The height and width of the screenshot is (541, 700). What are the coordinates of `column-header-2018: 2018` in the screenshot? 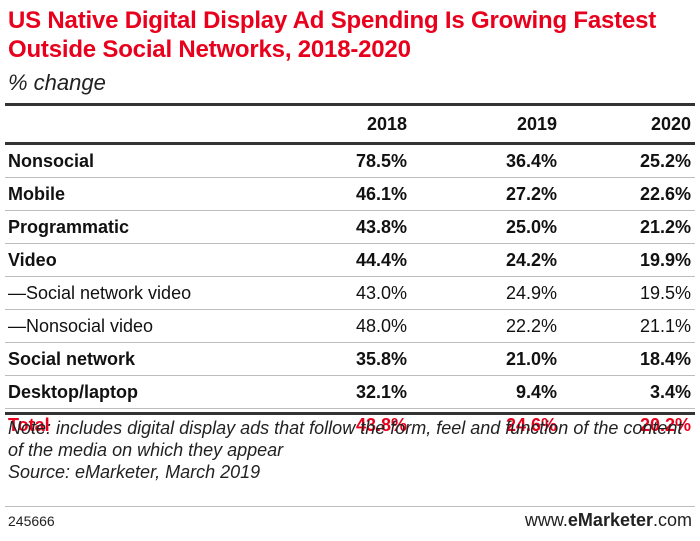 It's located at (351, 125).